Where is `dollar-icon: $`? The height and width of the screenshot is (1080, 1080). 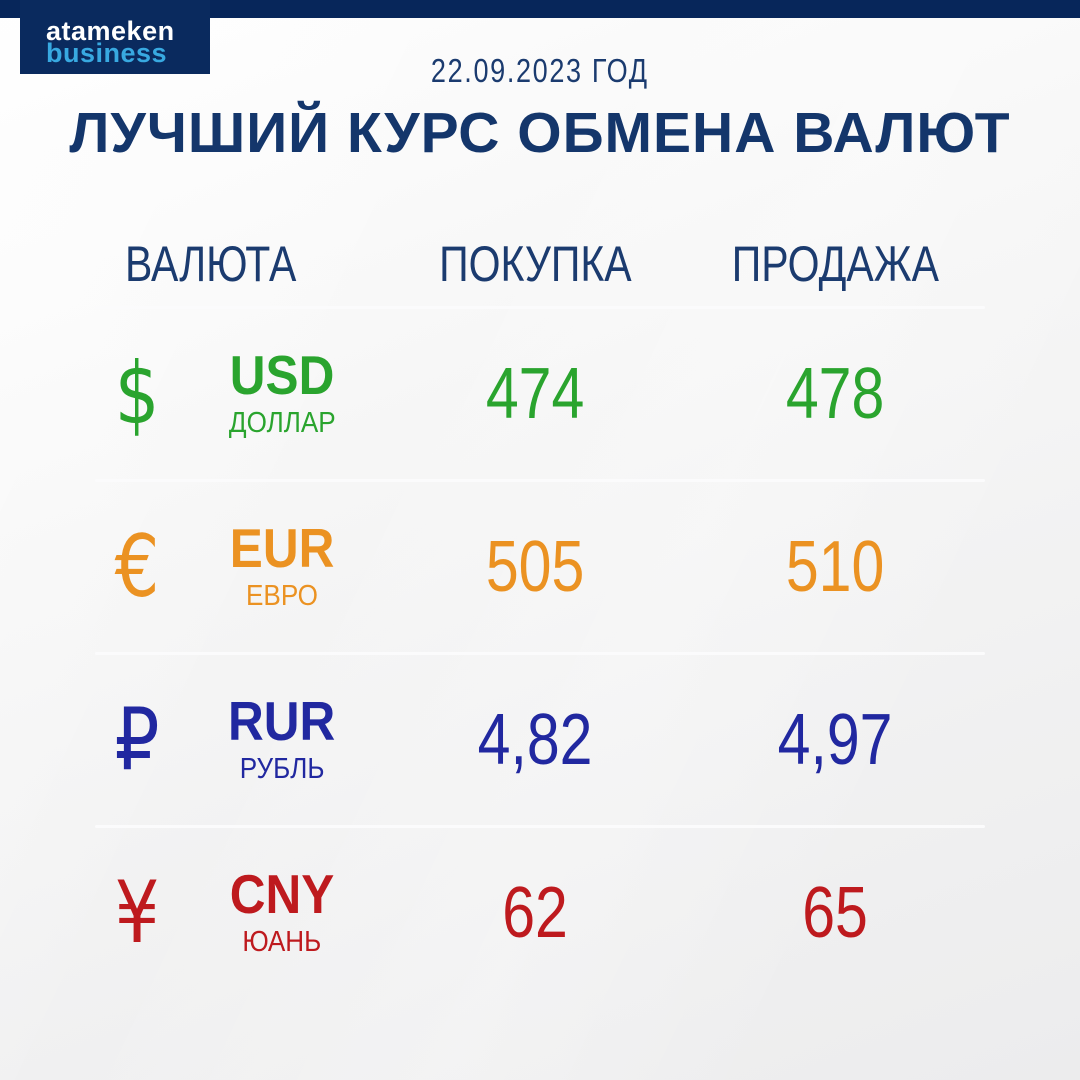 dollar-icon: $ is located at coordinates (137, 394).